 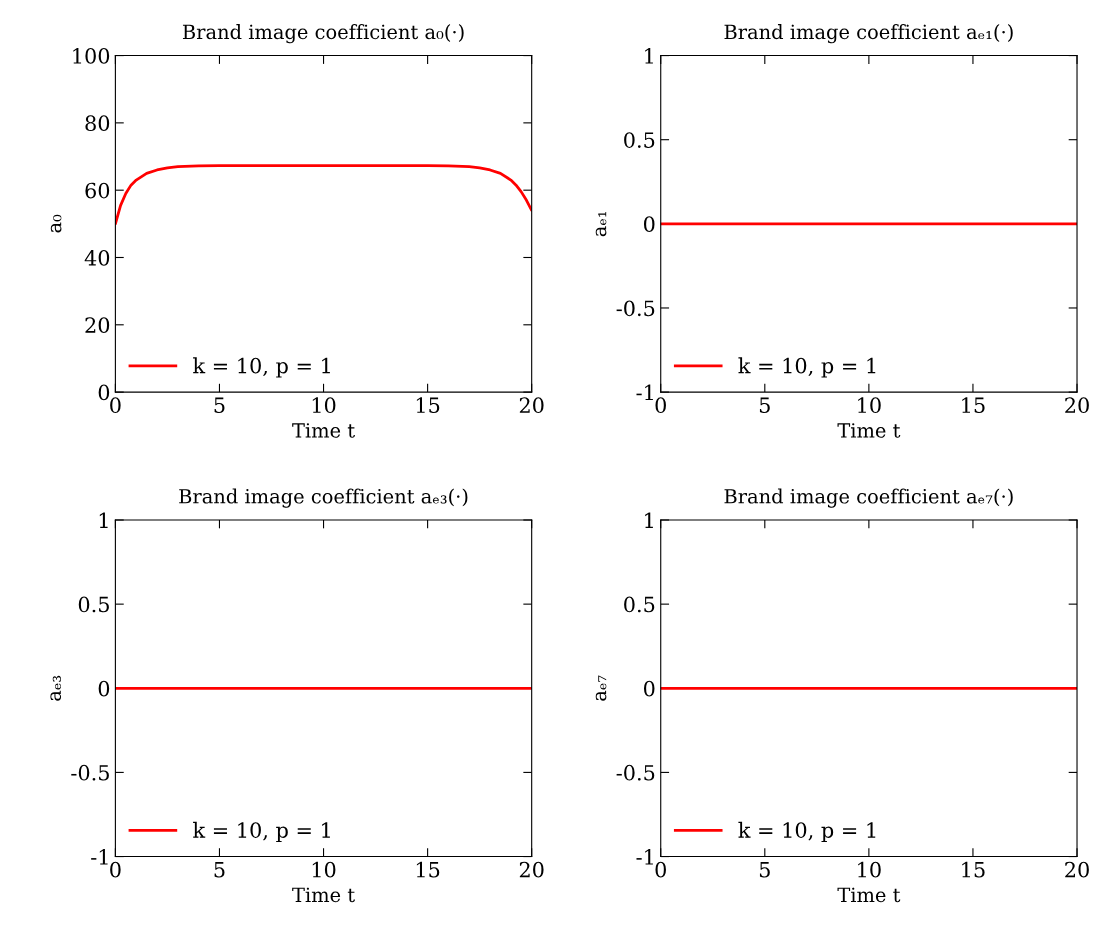 I want to click on chart-title: Brand image coefficient aₑ₁(·), so click(x=868, y=34).